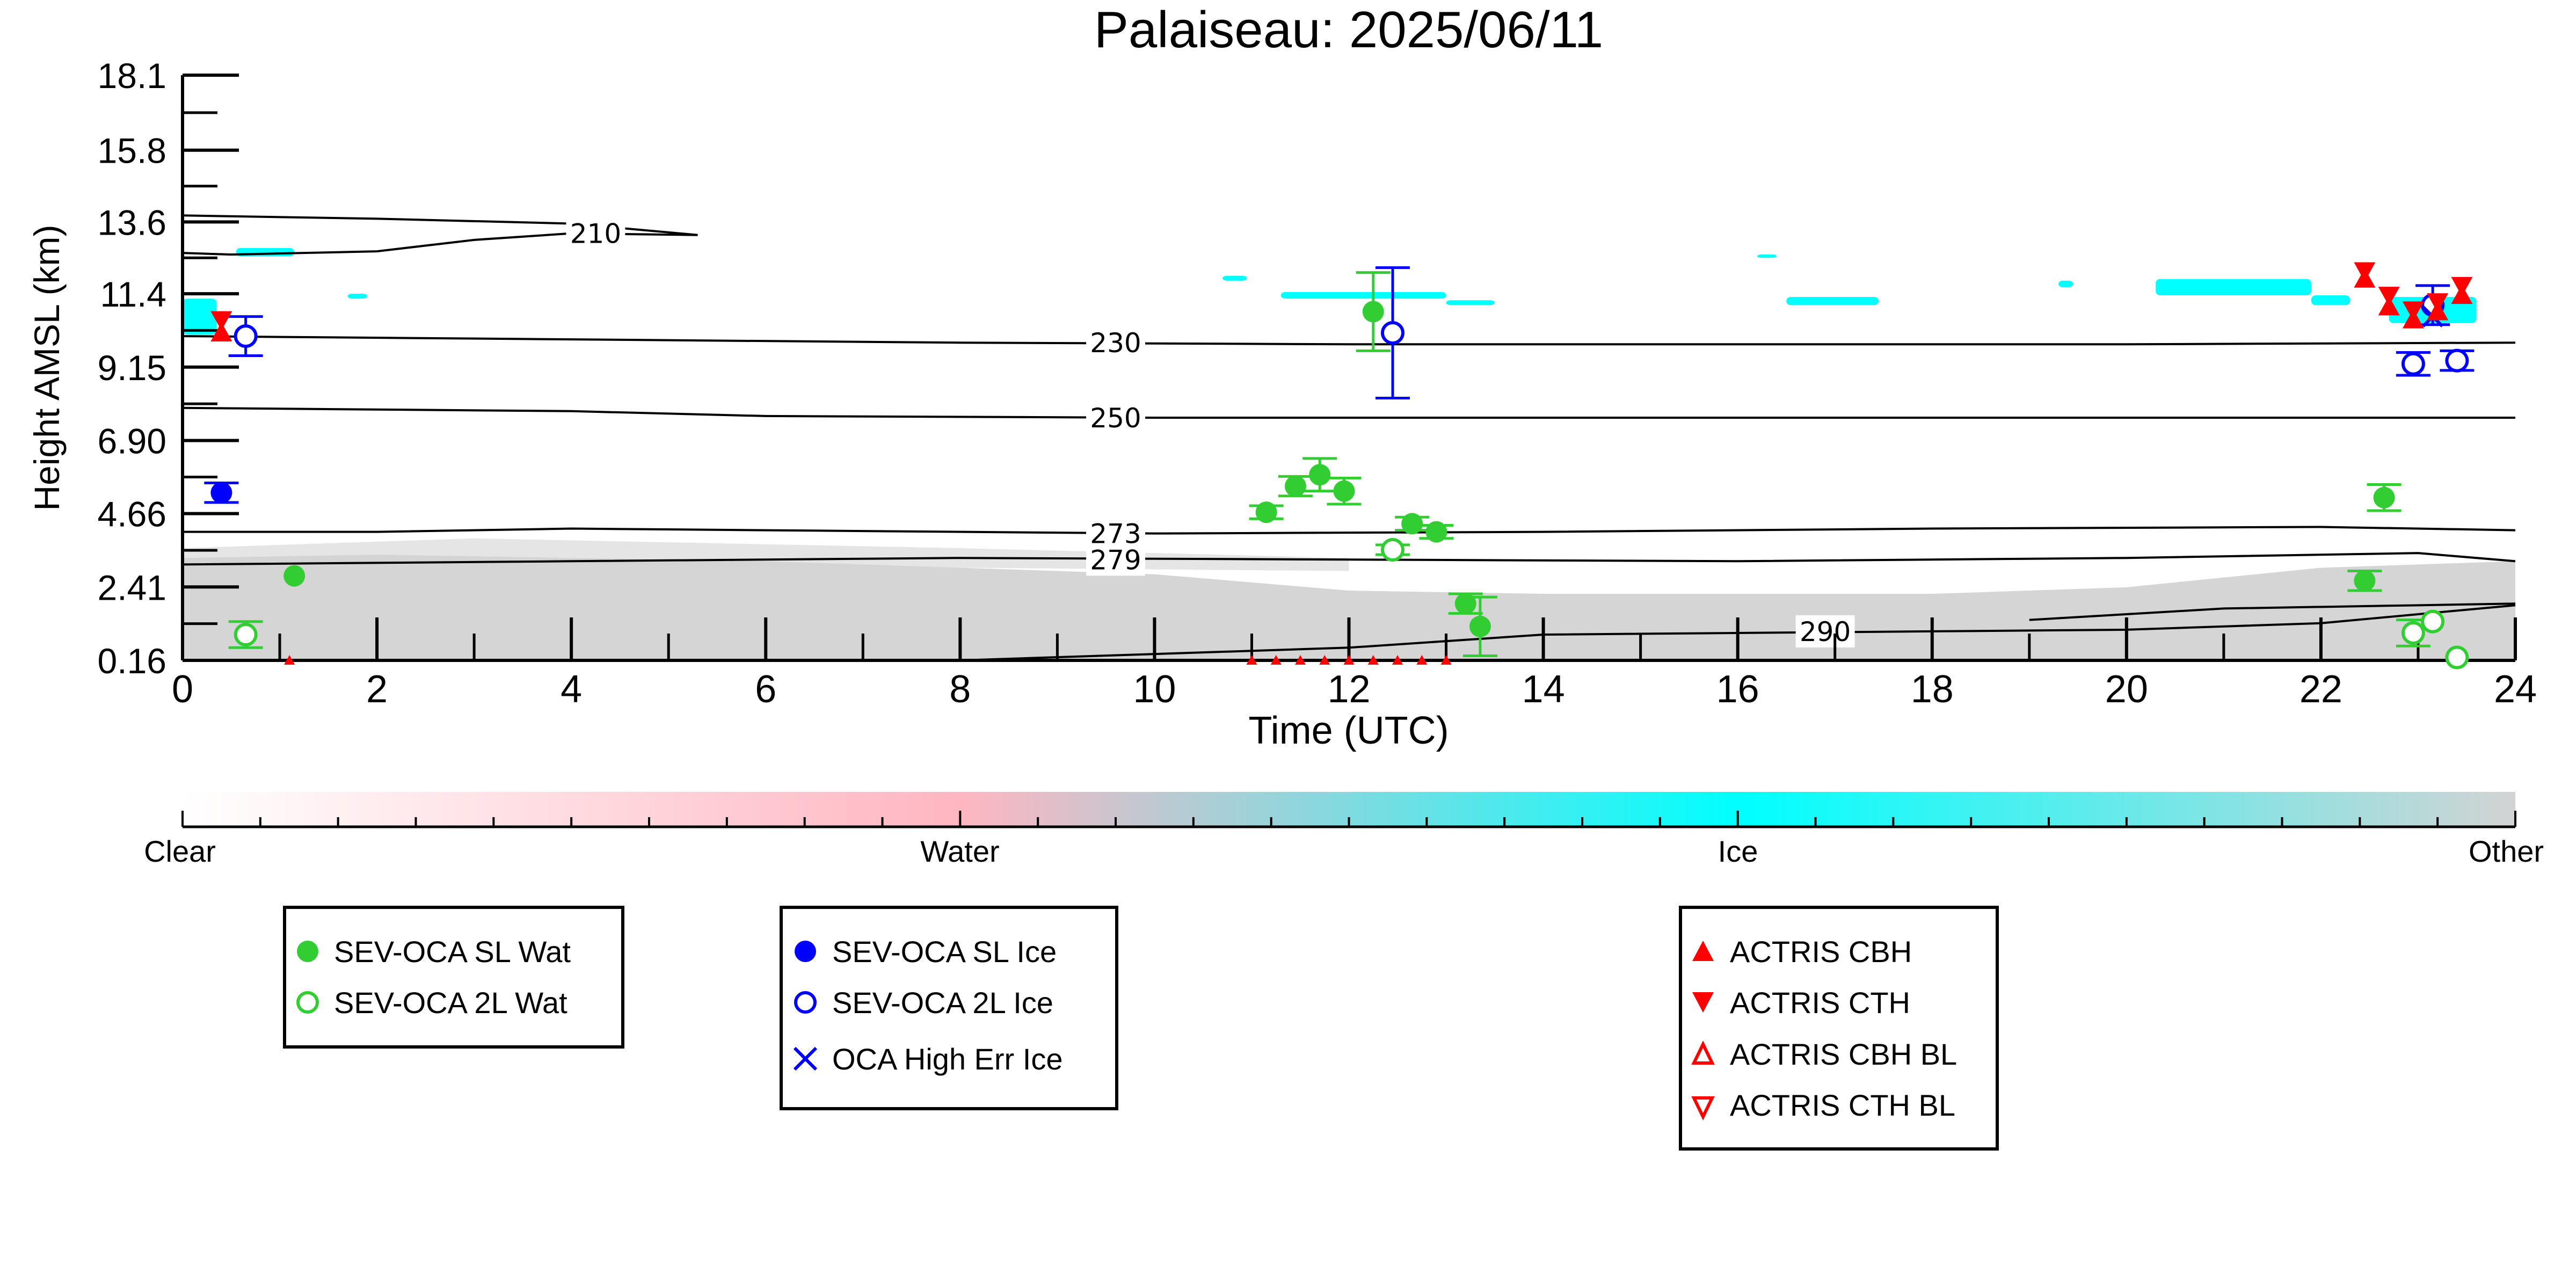  Describe the element at coordinates (1348, 819) in the screenshot. I see `colorbar-ticks` at that location.